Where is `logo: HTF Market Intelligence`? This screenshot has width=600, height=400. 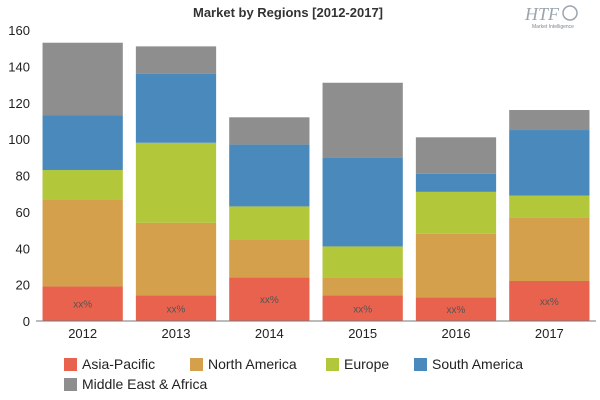 logo: HTF Market Intelligence is located at coordinates (551, 17).